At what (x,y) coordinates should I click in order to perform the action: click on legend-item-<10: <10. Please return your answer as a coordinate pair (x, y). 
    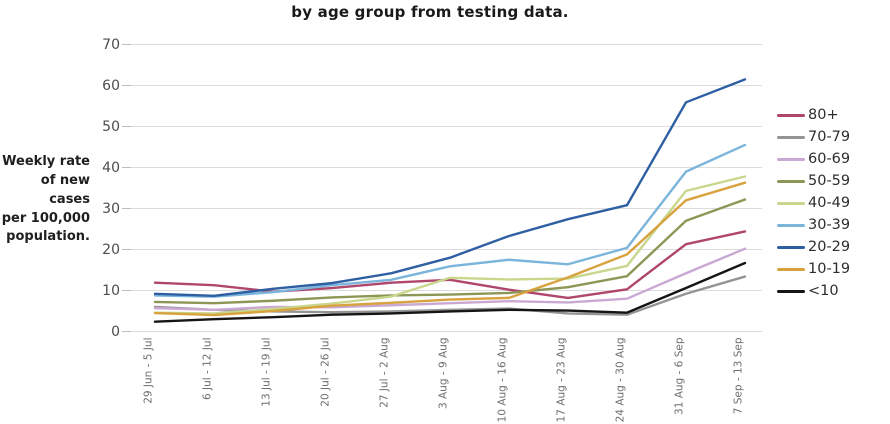
    Looking at the image, I should click on (813, 291).